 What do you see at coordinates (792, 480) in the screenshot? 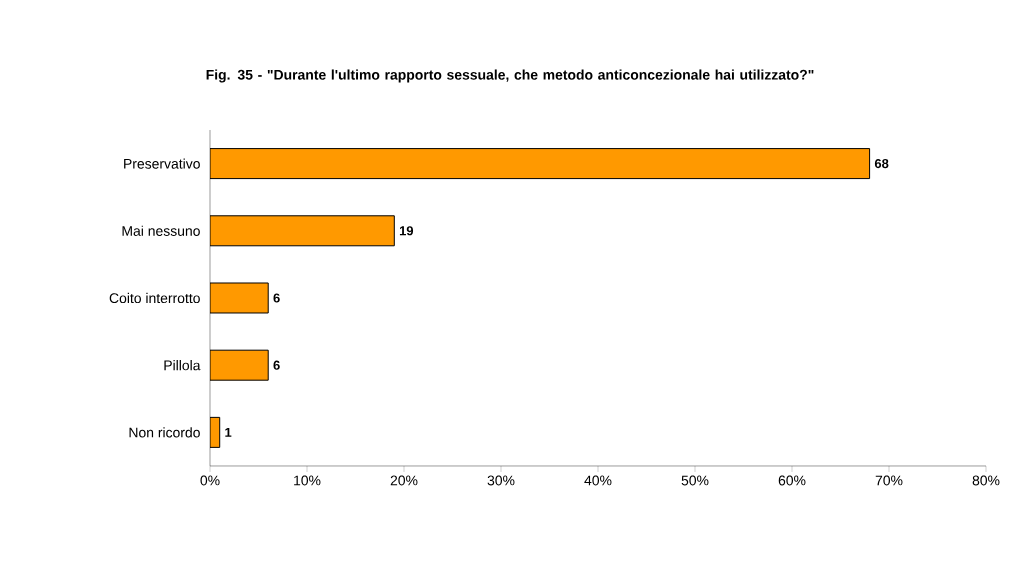
I see `x-tick-label: 60%` at bounding box center [792, 480].